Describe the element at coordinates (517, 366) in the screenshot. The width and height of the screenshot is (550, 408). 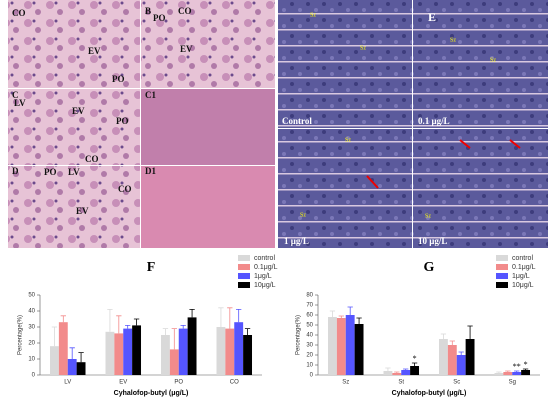
I see `significance-label: **` at that location.